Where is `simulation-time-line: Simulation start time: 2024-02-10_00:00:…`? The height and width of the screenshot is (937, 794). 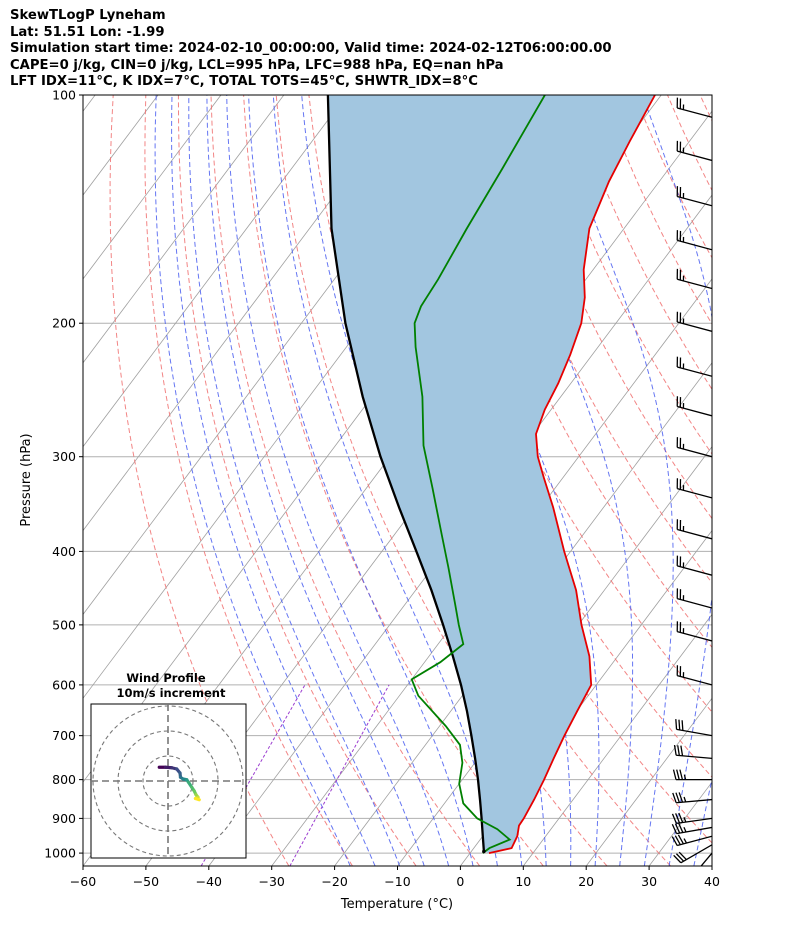
simulation-time-line: Simulation start time: 2024-02-10_00:00:… is located at coordinates (311, 48).